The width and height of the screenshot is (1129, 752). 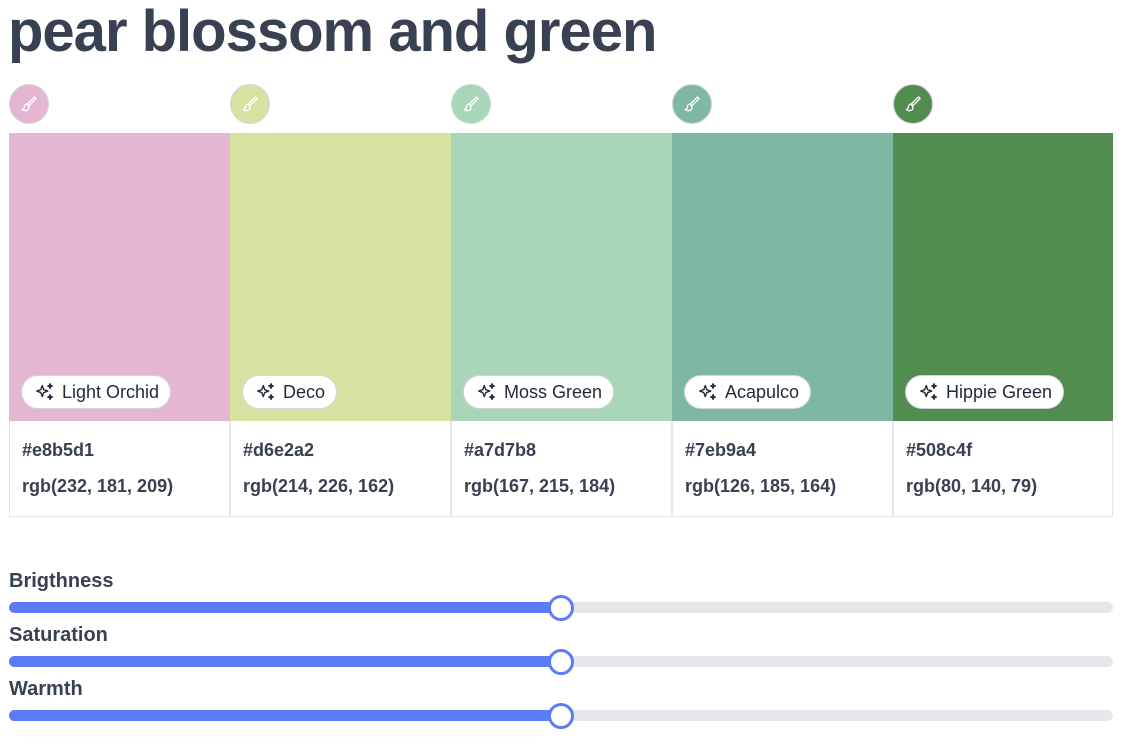 I want to click on rgb-value: rgb(232, 181, 209), so click(x=98, y=486).